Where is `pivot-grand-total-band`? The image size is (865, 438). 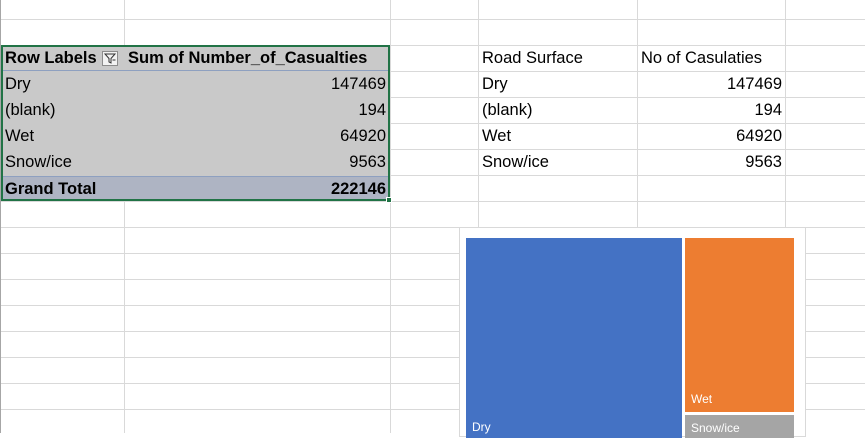 pivot-grand-total-band is located at coordinates (196, 189).